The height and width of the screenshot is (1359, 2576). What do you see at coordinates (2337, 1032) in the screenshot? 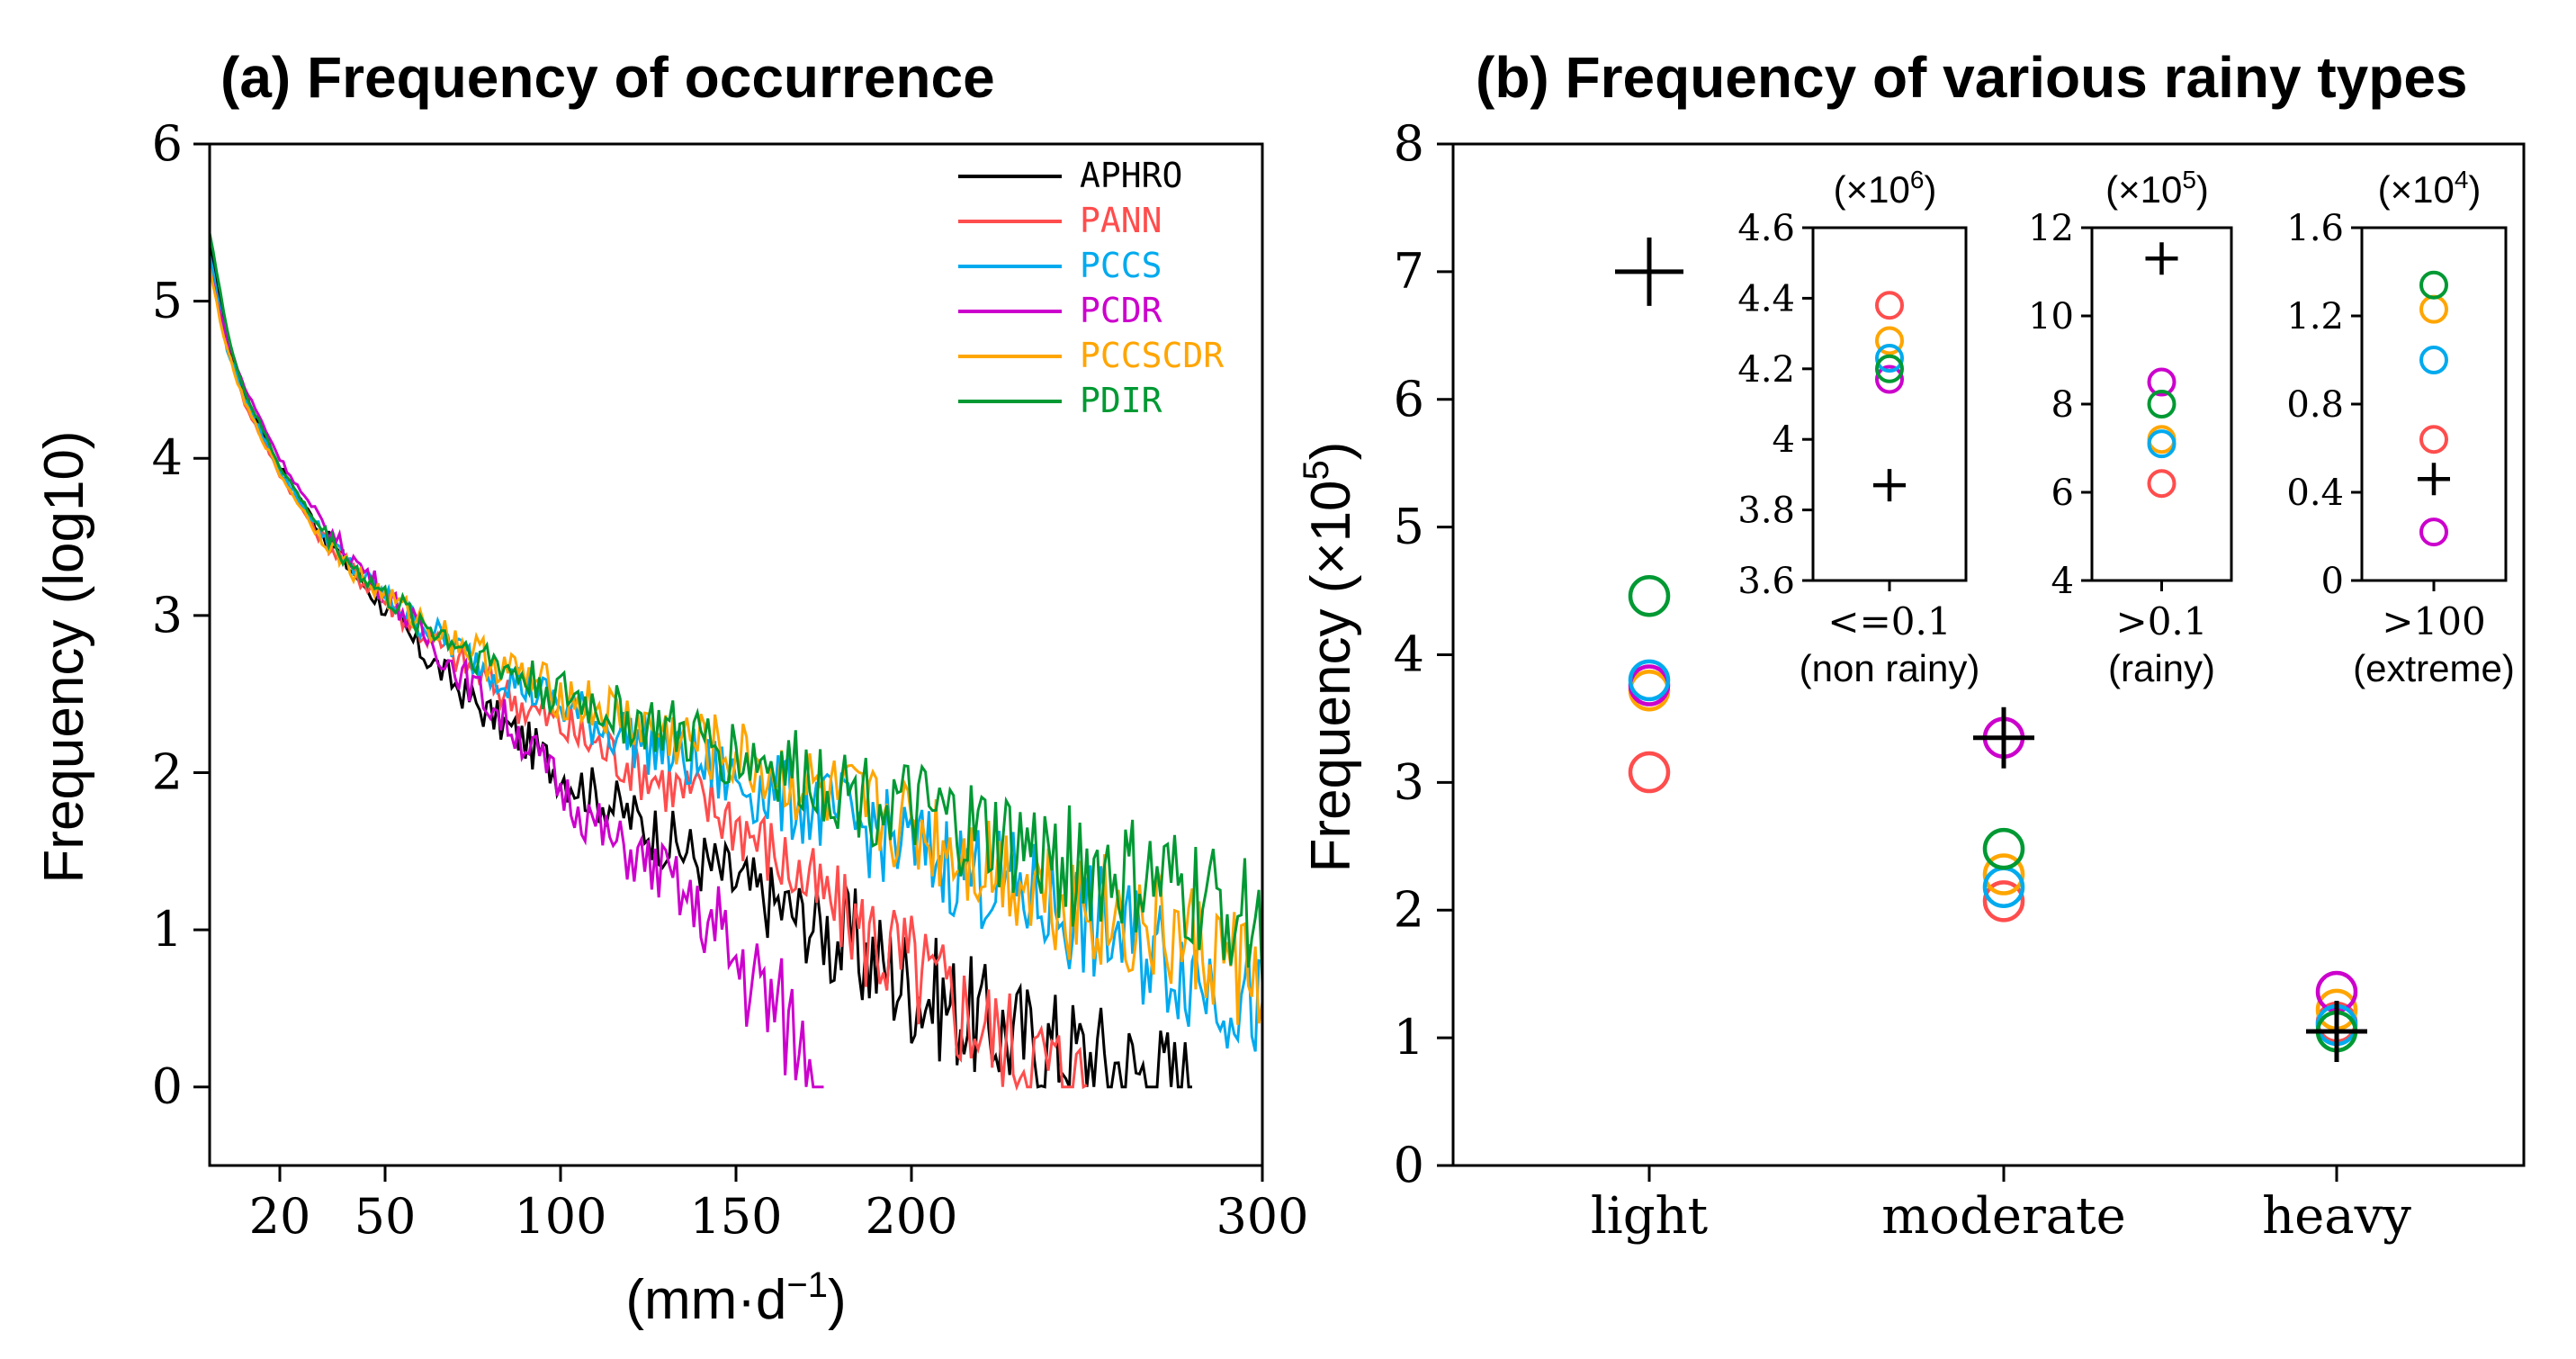
I see `marker-aphro-heavy` at bounding box center [2337, 1032].